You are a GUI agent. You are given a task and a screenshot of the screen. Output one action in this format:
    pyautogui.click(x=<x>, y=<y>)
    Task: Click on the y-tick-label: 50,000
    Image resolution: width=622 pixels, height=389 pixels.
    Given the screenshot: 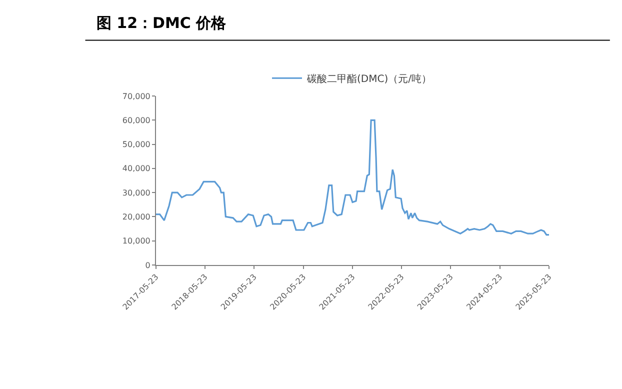 What is the action you would take?
    pyautogui.click(x=136, y=145)
    